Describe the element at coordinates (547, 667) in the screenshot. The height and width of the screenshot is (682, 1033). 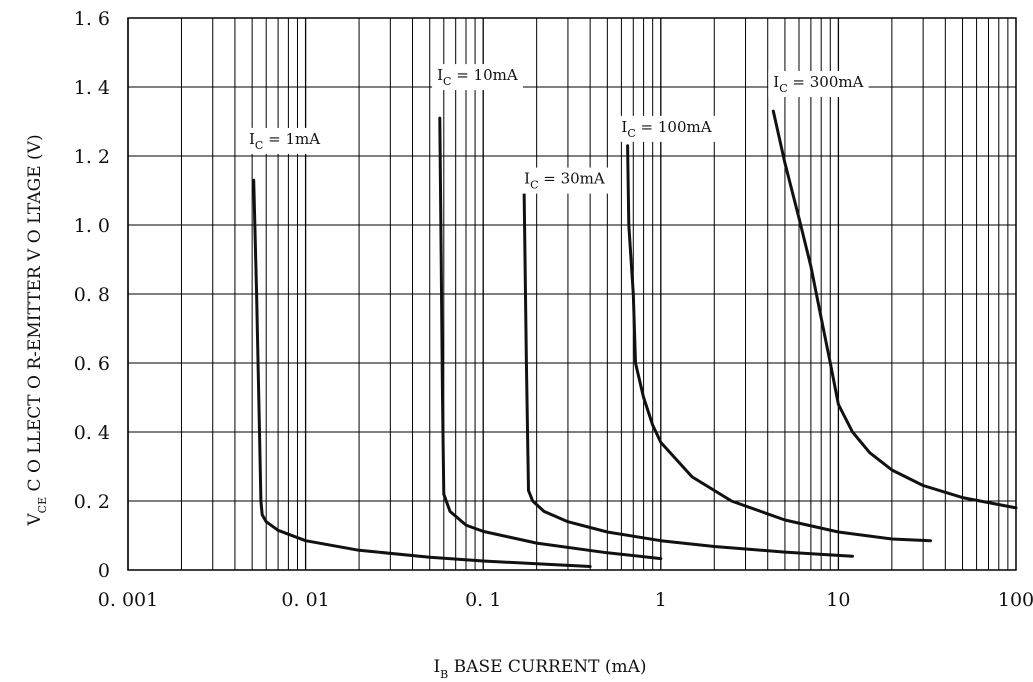
I see `x-axis-label-rest: BASE CURRENT (mA)` at that location.